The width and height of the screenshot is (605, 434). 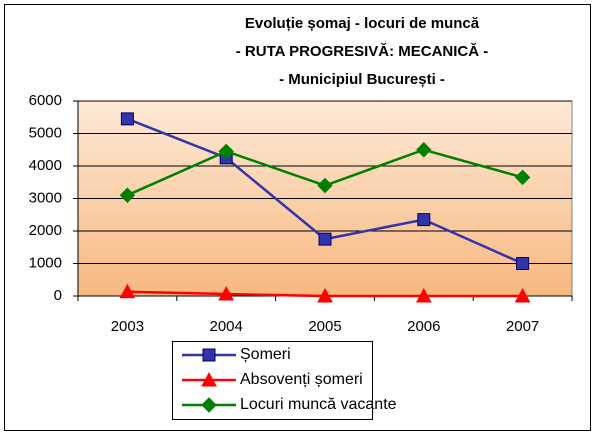 I want to click on x-tick-label: 2007, so click(x=522, y=326).